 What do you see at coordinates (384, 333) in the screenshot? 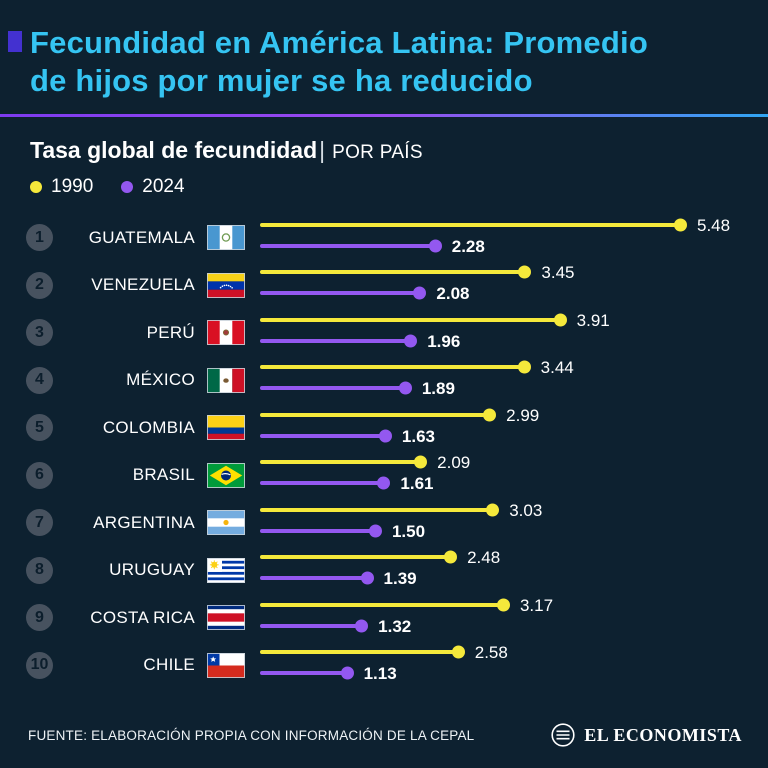
I see `chart-row: 3 PERÚ 3.91 1.96` at bounding box center [384, 333].